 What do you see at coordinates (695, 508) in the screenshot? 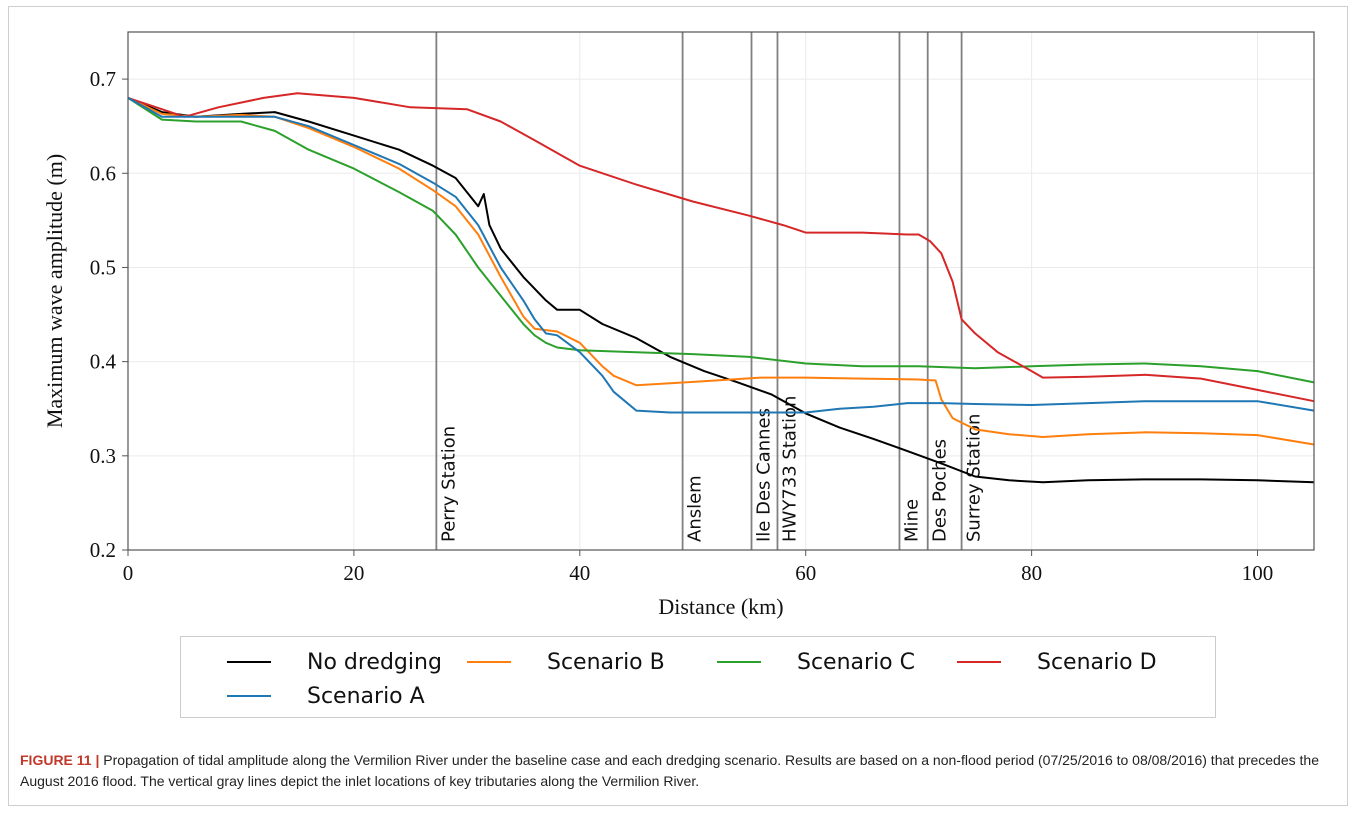
I see `tributary-label: Anslem` at bounding box center [695, 508].